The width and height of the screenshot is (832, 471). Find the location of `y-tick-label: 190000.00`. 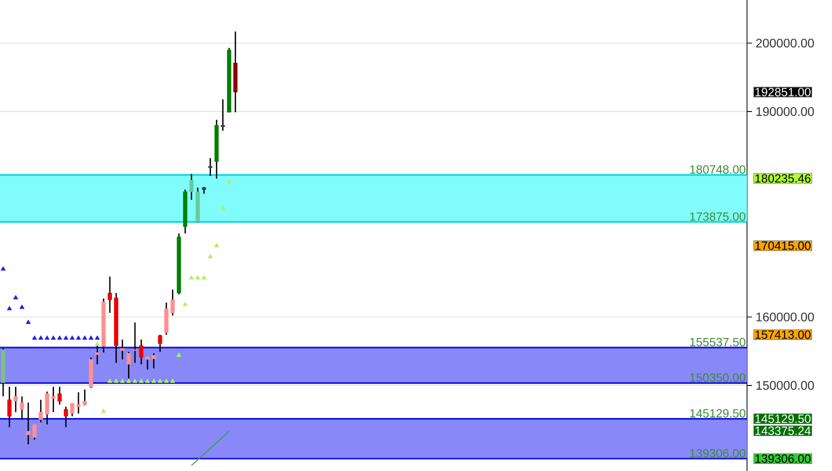

y-tick-label: 190000.00 is located at coordinates (785, 111).